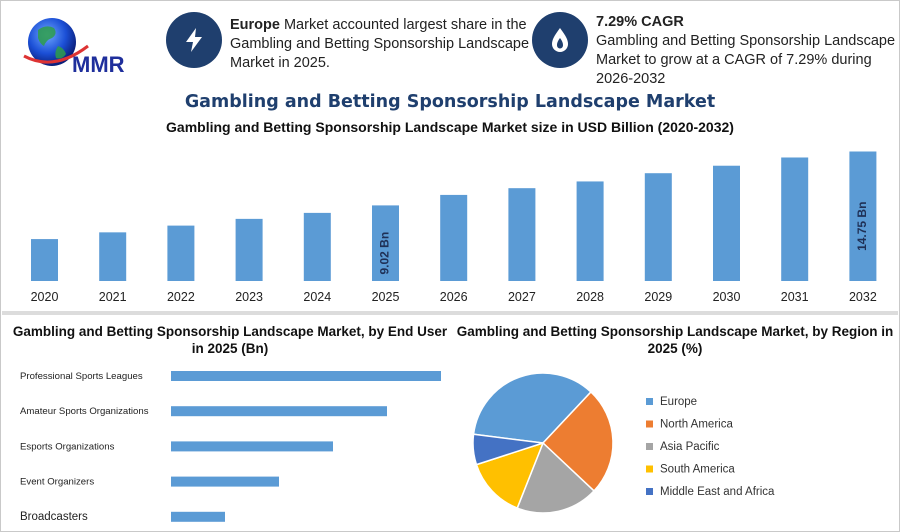 This screenshot has width=900, height=532. What do you see at coordinates (795, 219) in the screenshot?
I see `bar-2031` at bounding box center [795, 219].